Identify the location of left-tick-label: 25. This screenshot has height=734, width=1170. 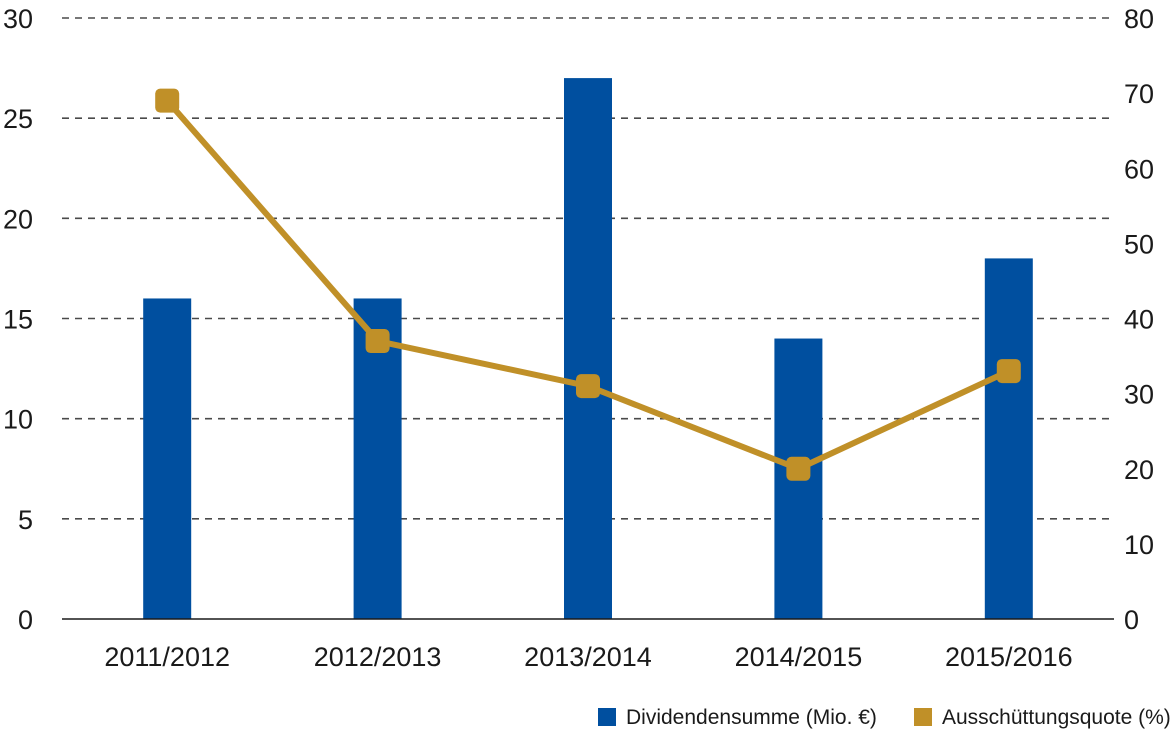
(18, 119).